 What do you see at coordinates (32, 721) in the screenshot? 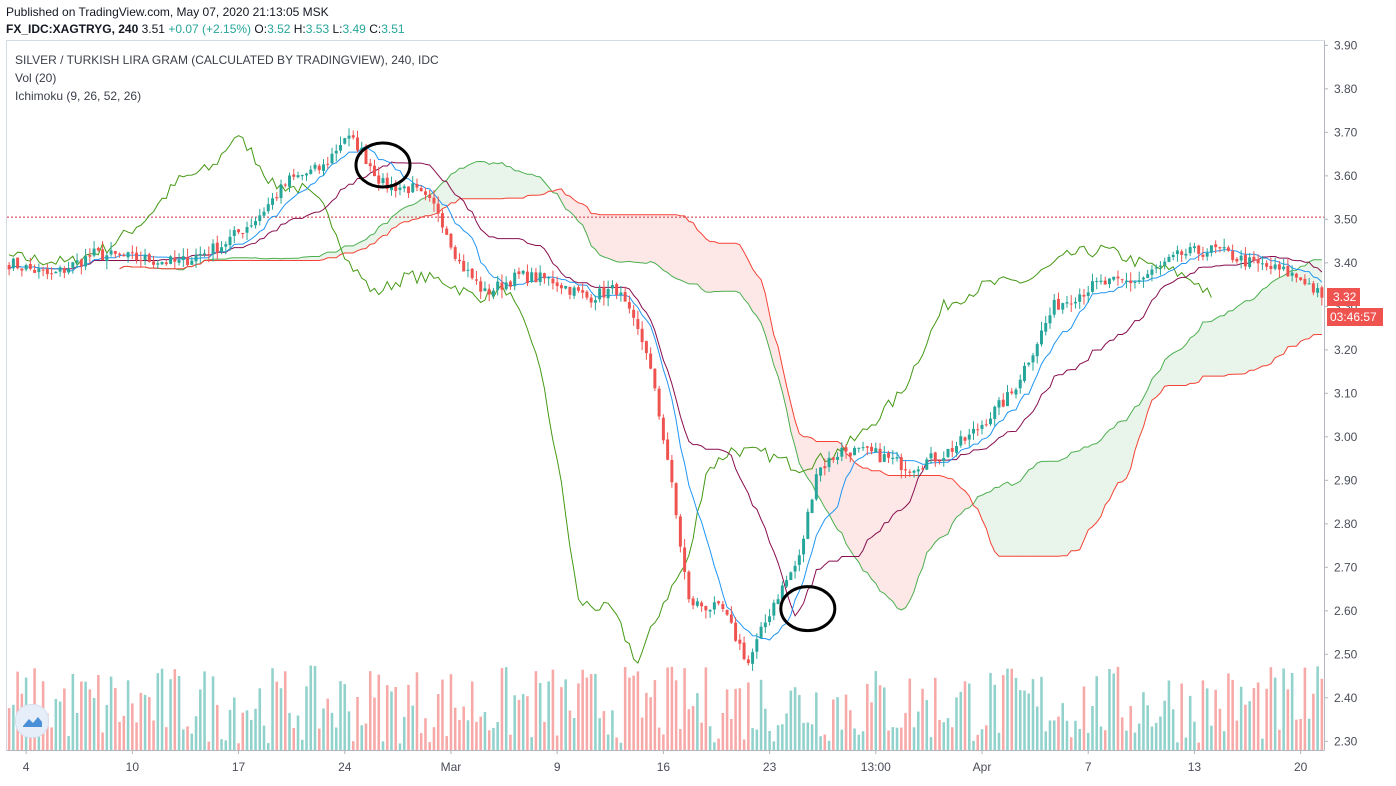
I see `tradingview-logo-icon` at bounding box center [32, 721].